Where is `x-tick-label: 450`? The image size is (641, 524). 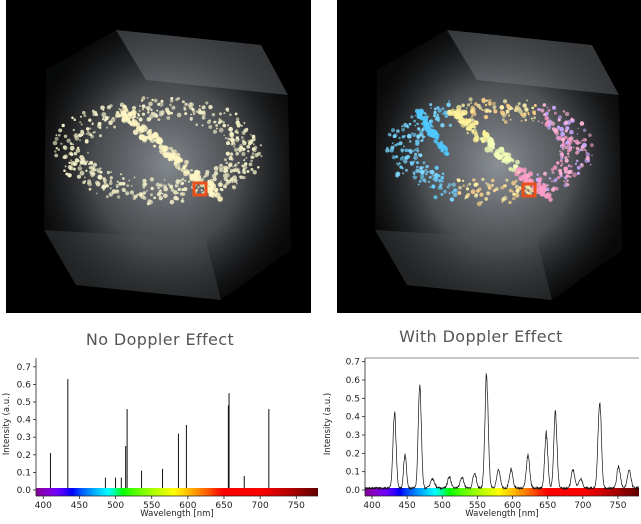 x-tick-label: 450 is located at coordinates (79, 506).